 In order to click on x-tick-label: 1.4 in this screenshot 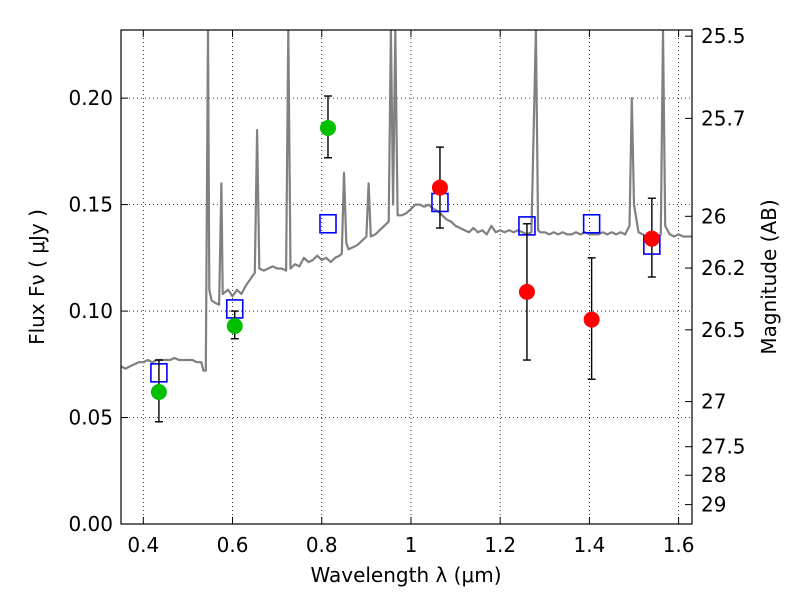, I will do `click(589, 545)`.